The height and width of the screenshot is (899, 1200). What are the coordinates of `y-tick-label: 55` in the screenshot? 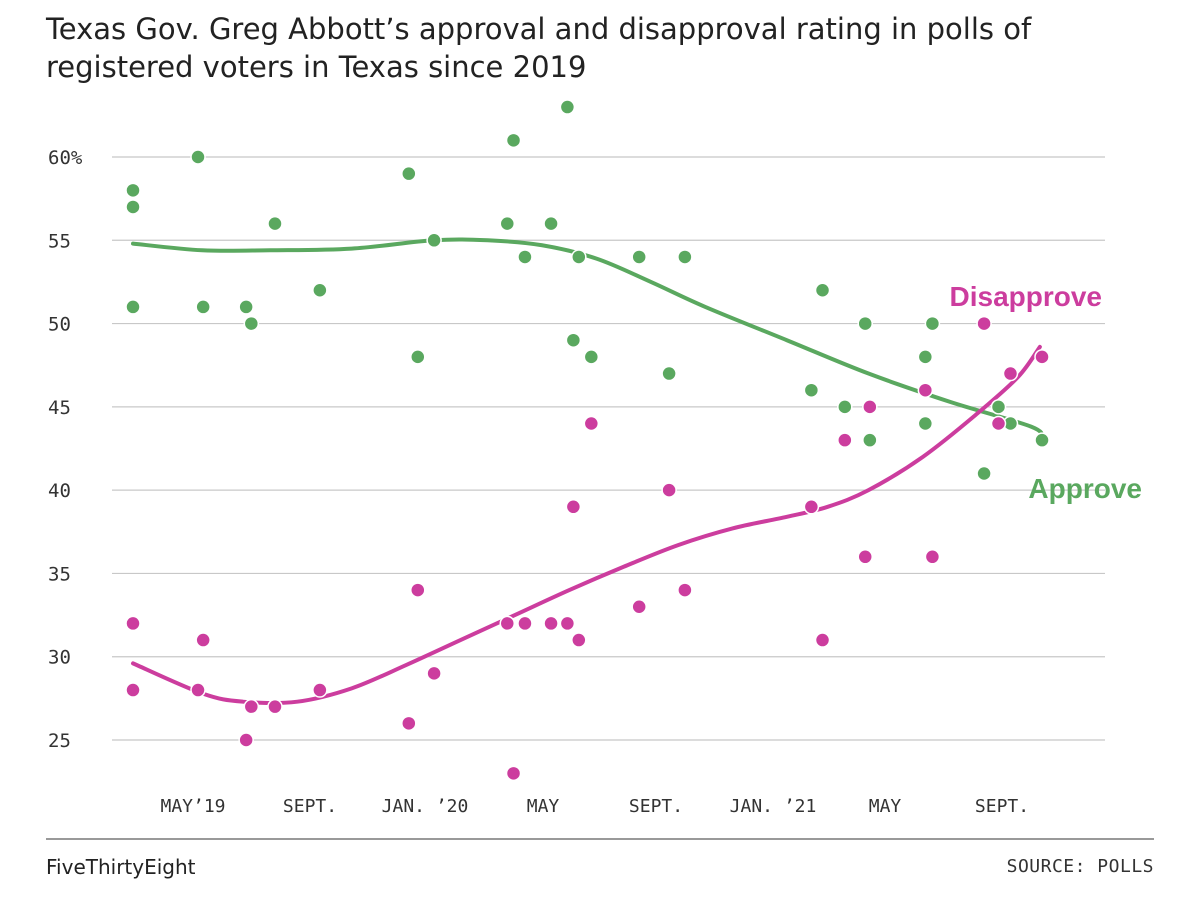 It's located at (59, 241).